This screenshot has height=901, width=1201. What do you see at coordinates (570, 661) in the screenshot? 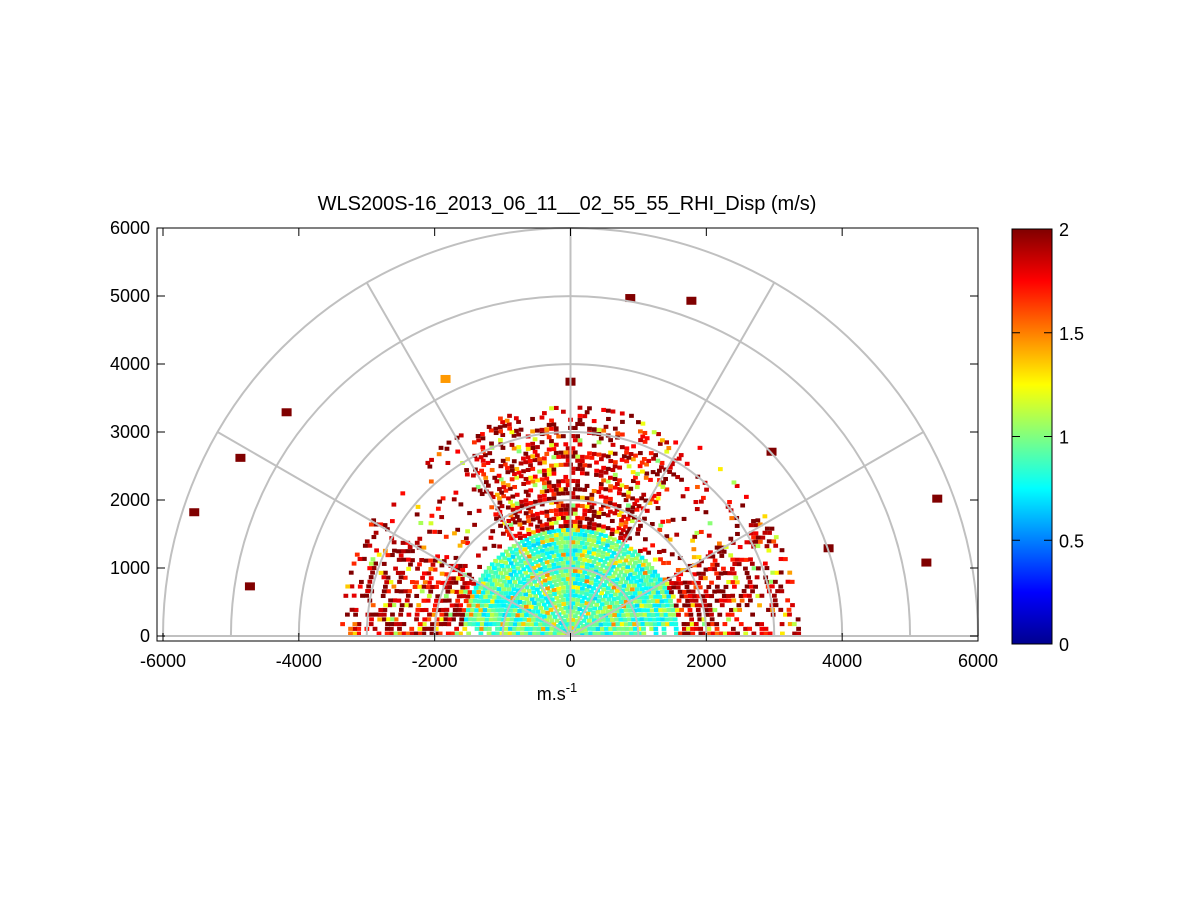
I see `x-tick-label: 0` at bounding box center [570, 661].